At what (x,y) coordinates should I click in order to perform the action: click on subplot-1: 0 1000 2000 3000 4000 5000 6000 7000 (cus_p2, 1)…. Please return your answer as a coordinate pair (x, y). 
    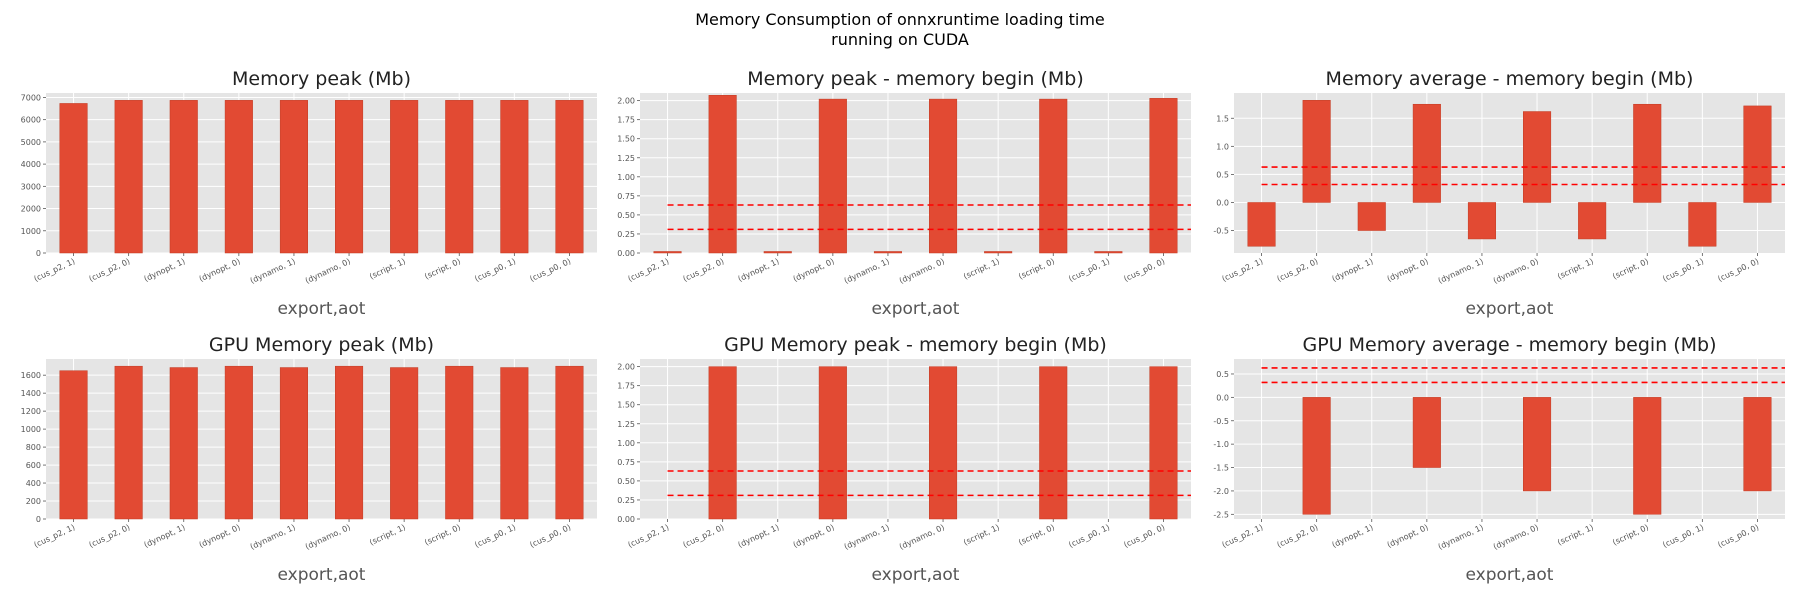
    Looking at the image, I should click on (309, 193).